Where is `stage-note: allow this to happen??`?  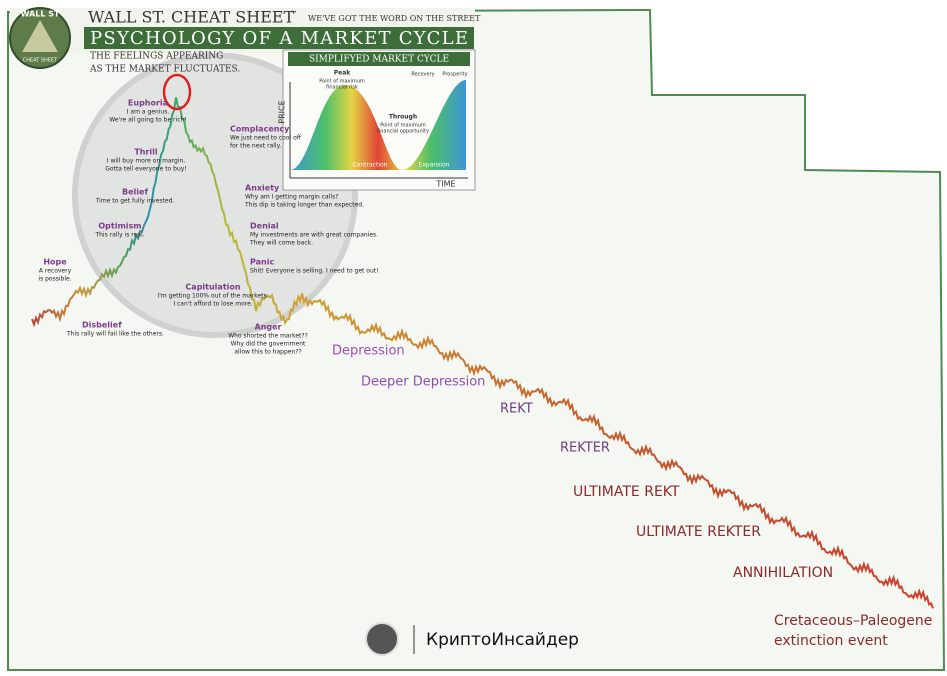
stage-note: allow this to happen?? is located at coordinates (267, 352).